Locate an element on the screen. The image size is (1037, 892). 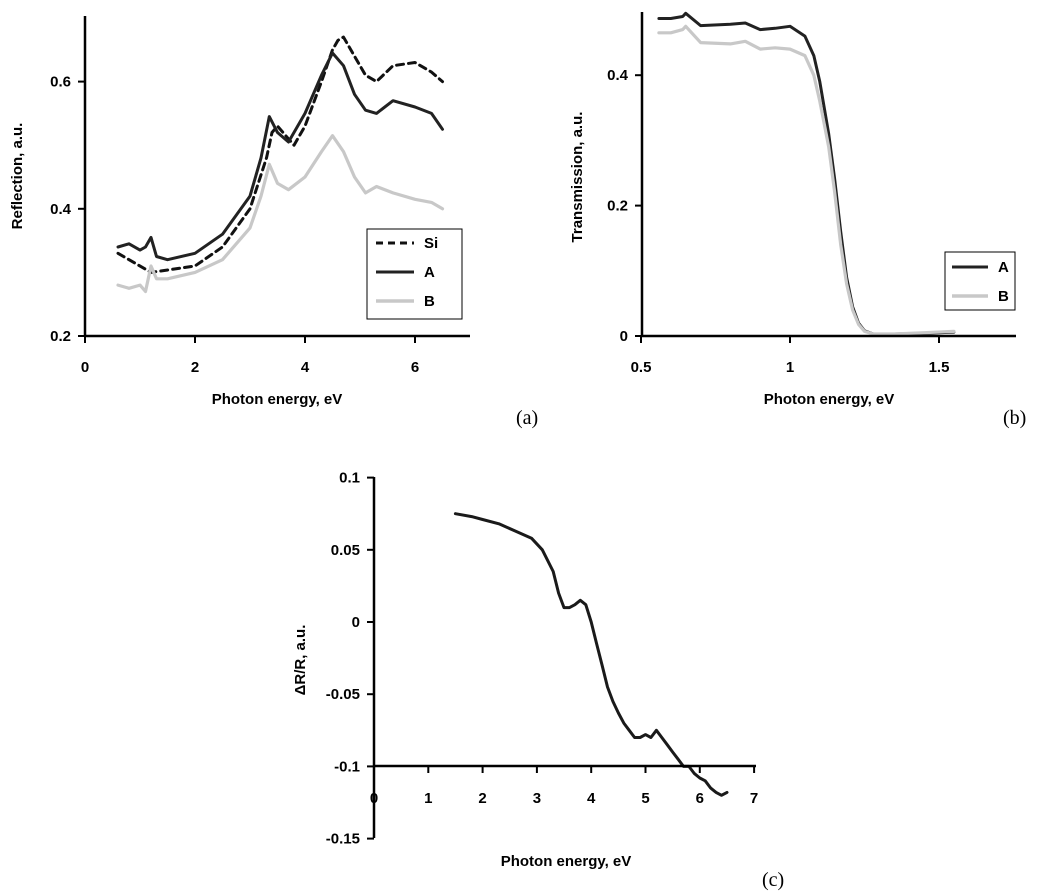
panel-c-series-line is located at coordinates (591, 654).